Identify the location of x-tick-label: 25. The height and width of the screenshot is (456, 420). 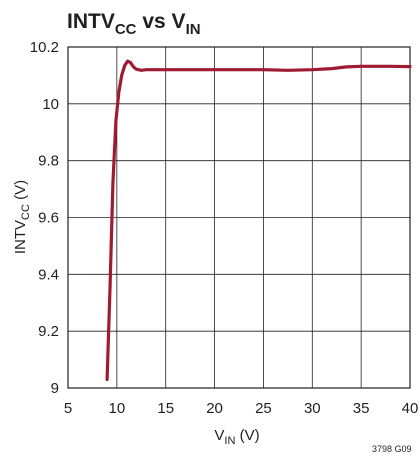
(263, 408).